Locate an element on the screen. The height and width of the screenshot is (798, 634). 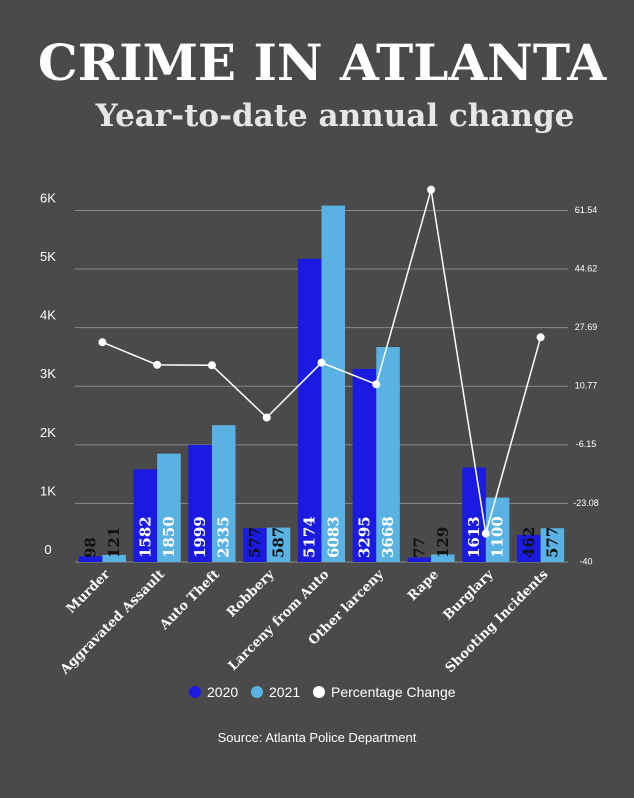
value-label: 5174 is located at coordinates (310, 537).